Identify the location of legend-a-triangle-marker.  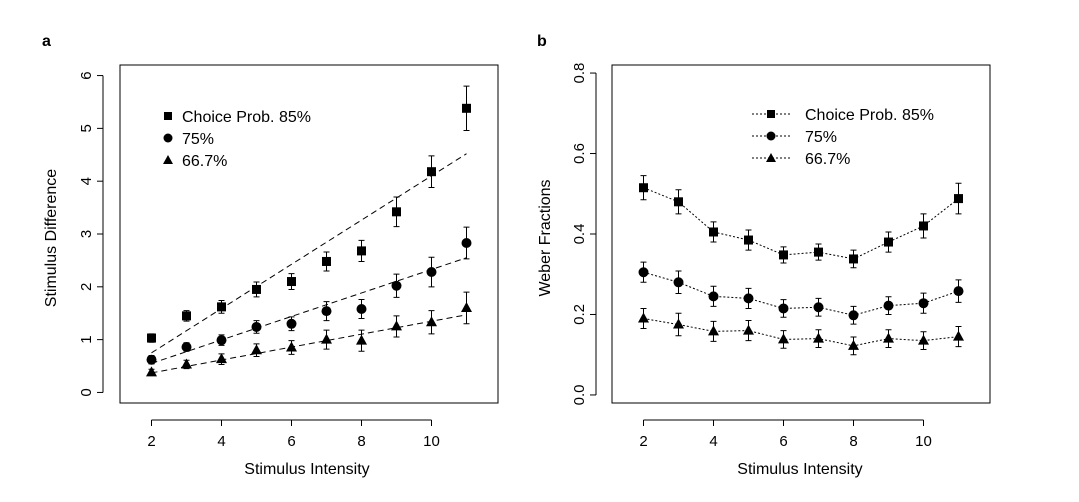
(168, 159).